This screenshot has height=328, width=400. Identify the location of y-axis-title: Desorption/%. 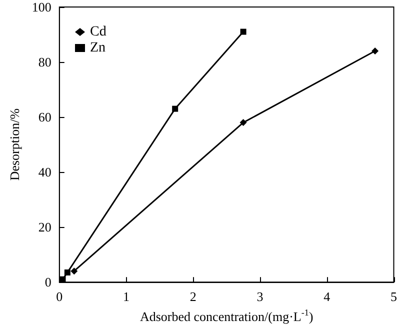
(14, 144).